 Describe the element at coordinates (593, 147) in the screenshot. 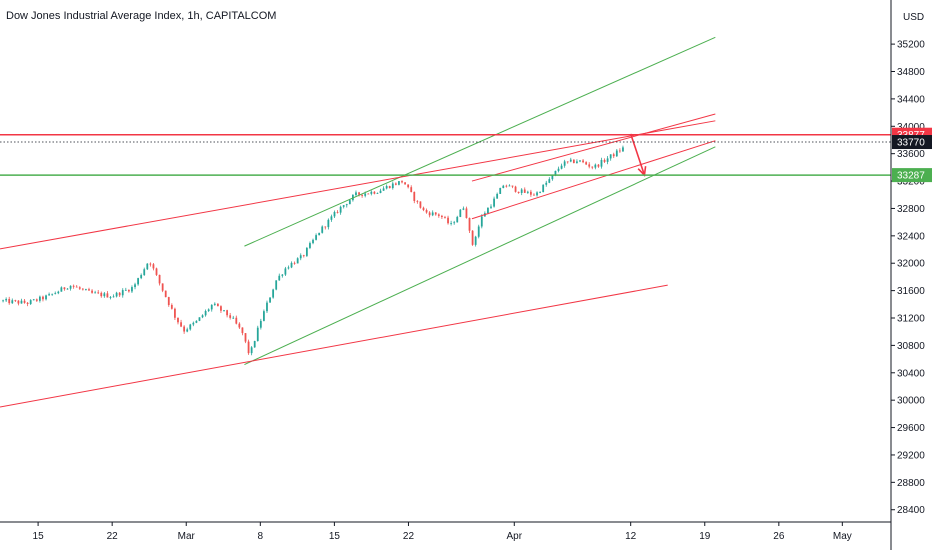

I see `trendline-red-upper-short` at that location.